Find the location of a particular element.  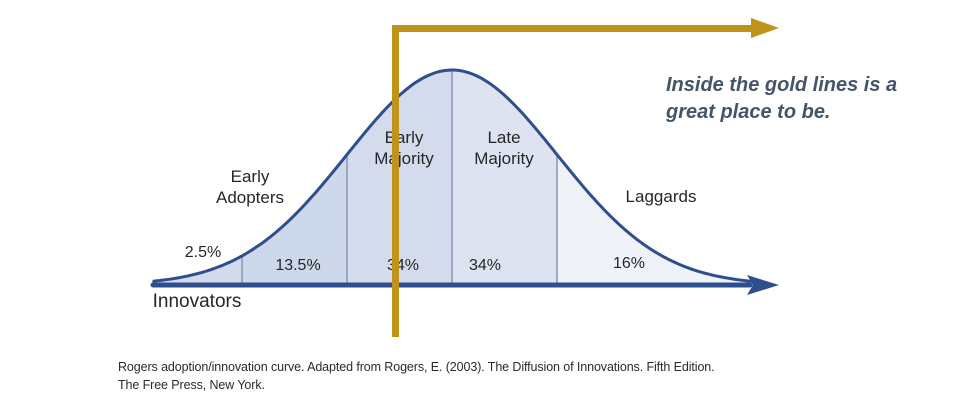

gold-arrow-head-icon is located at coordinates (765, 28).